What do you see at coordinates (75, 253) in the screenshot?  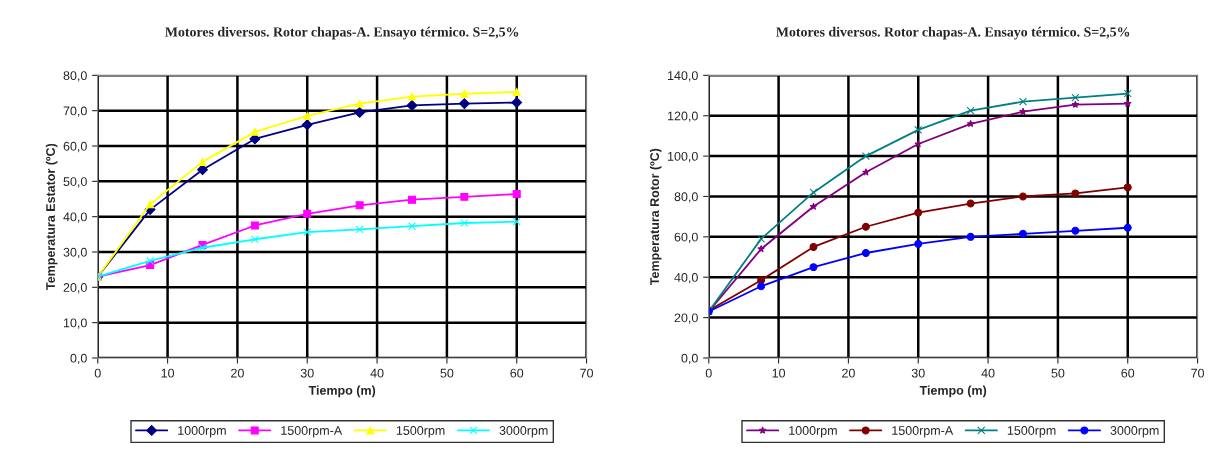 I see `y-tick-label: 30,0` at bounding box center [75, 253].